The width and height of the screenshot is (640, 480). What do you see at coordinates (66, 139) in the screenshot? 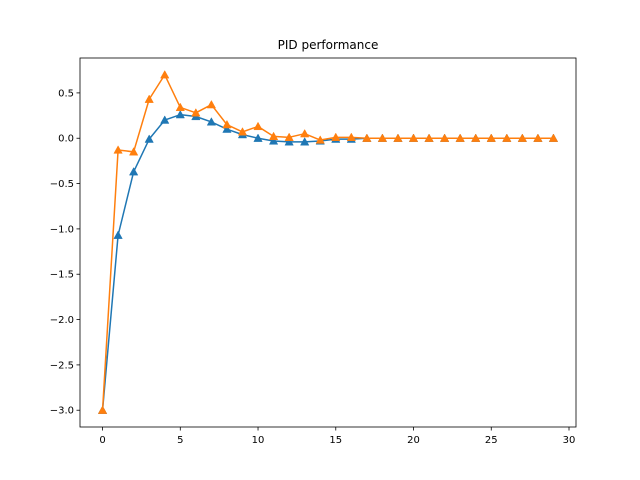
I see `y-tick-label: 0.0` at bounding box center [66, 139].